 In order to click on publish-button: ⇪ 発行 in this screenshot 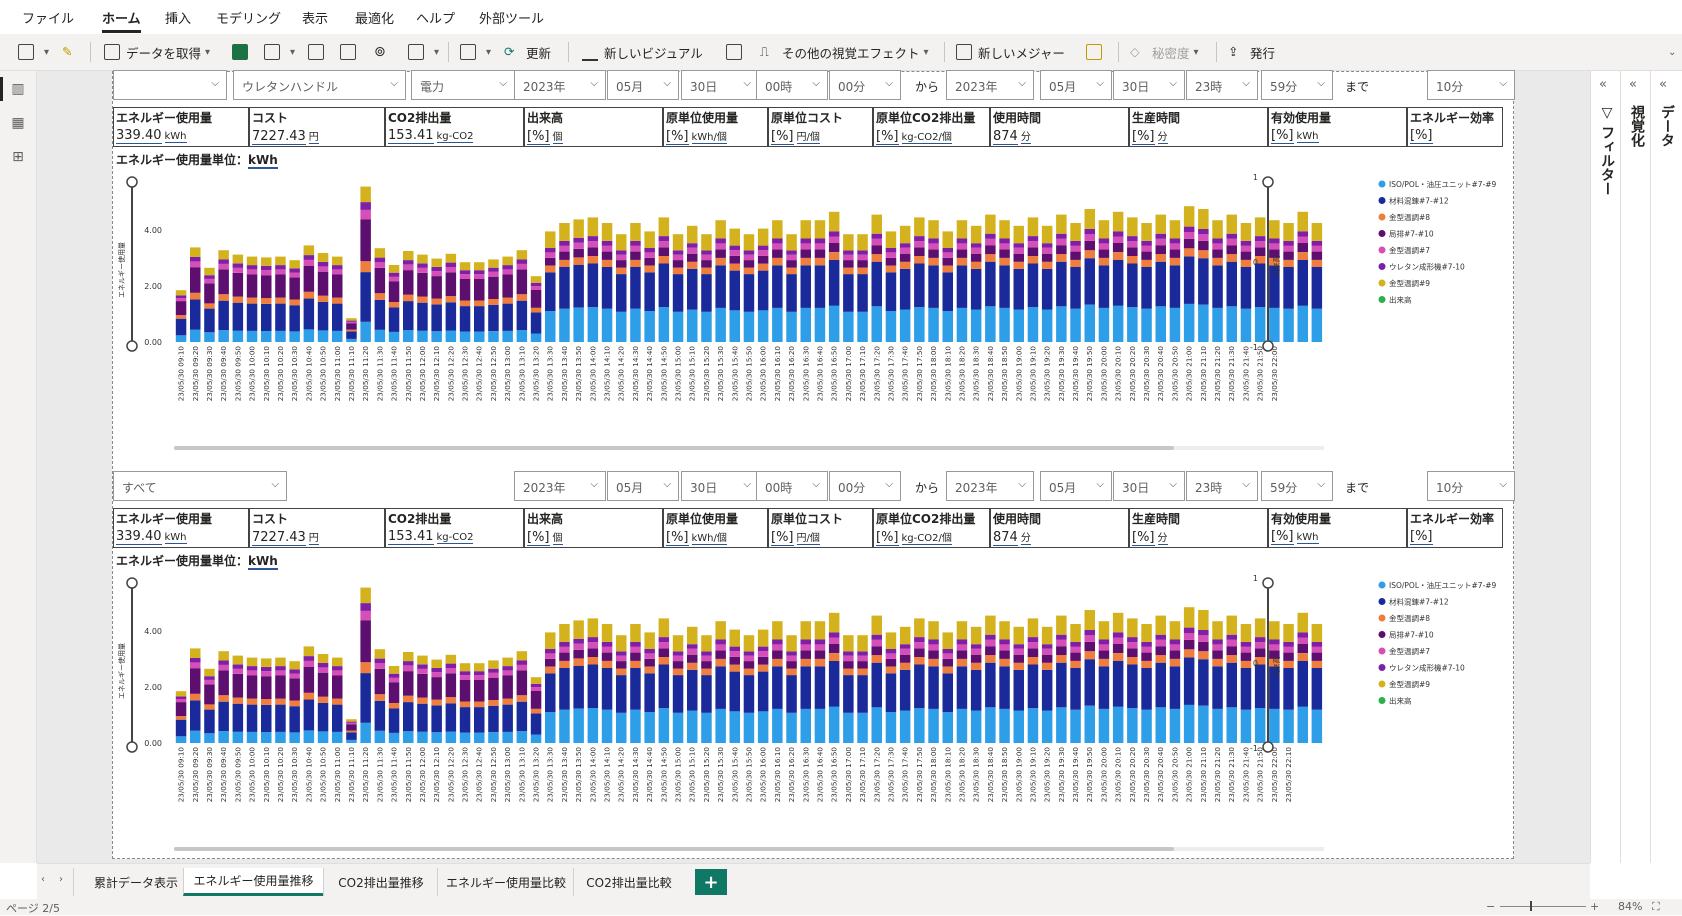, I will do `click(1251, 52)`.